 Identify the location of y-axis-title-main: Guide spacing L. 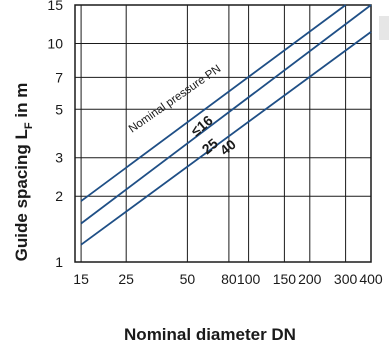
(21, 195).